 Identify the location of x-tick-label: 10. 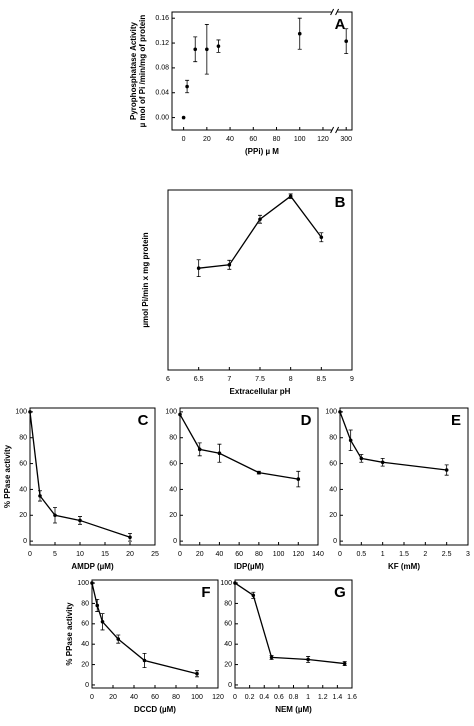
(80, 554).